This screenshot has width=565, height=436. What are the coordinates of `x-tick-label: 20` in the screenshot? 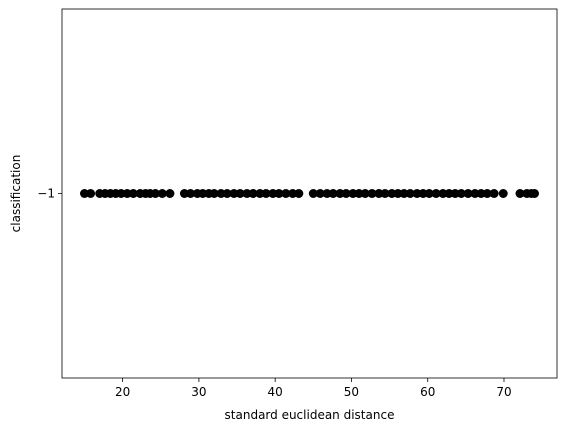 It's located at (122, 392).